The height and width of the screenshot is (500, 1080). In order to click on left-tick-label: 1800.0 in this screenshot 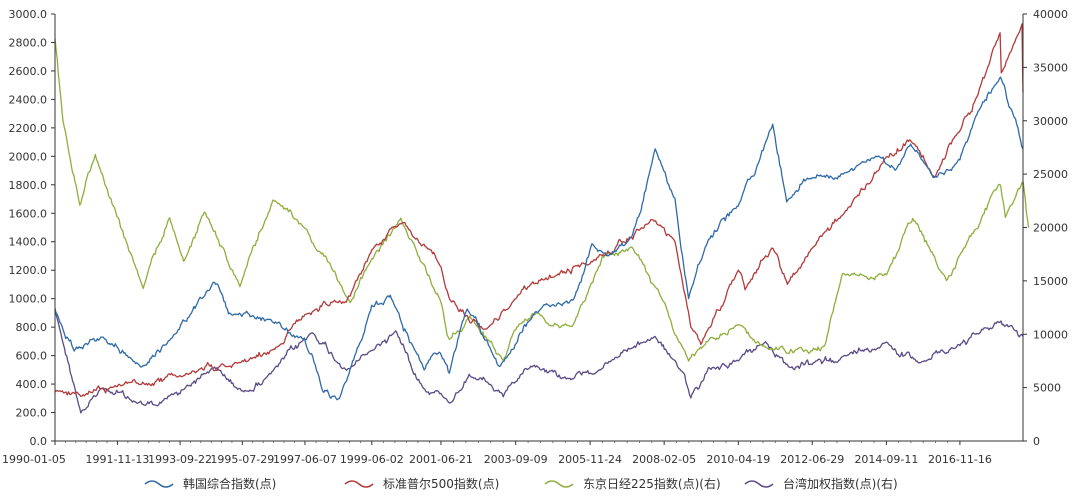, I will do `click(28, 185)`.